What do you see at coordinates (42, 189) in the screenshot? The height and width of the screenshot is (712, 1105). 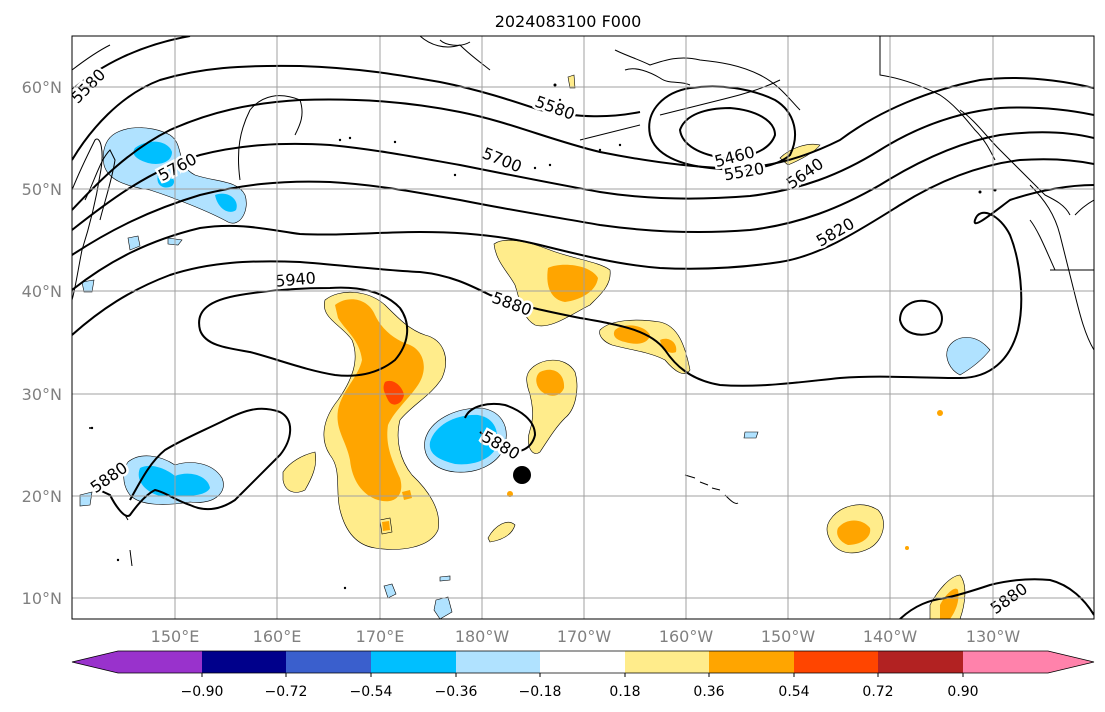 I see `lat-label: 50°N` at bounding box center [42, 189].